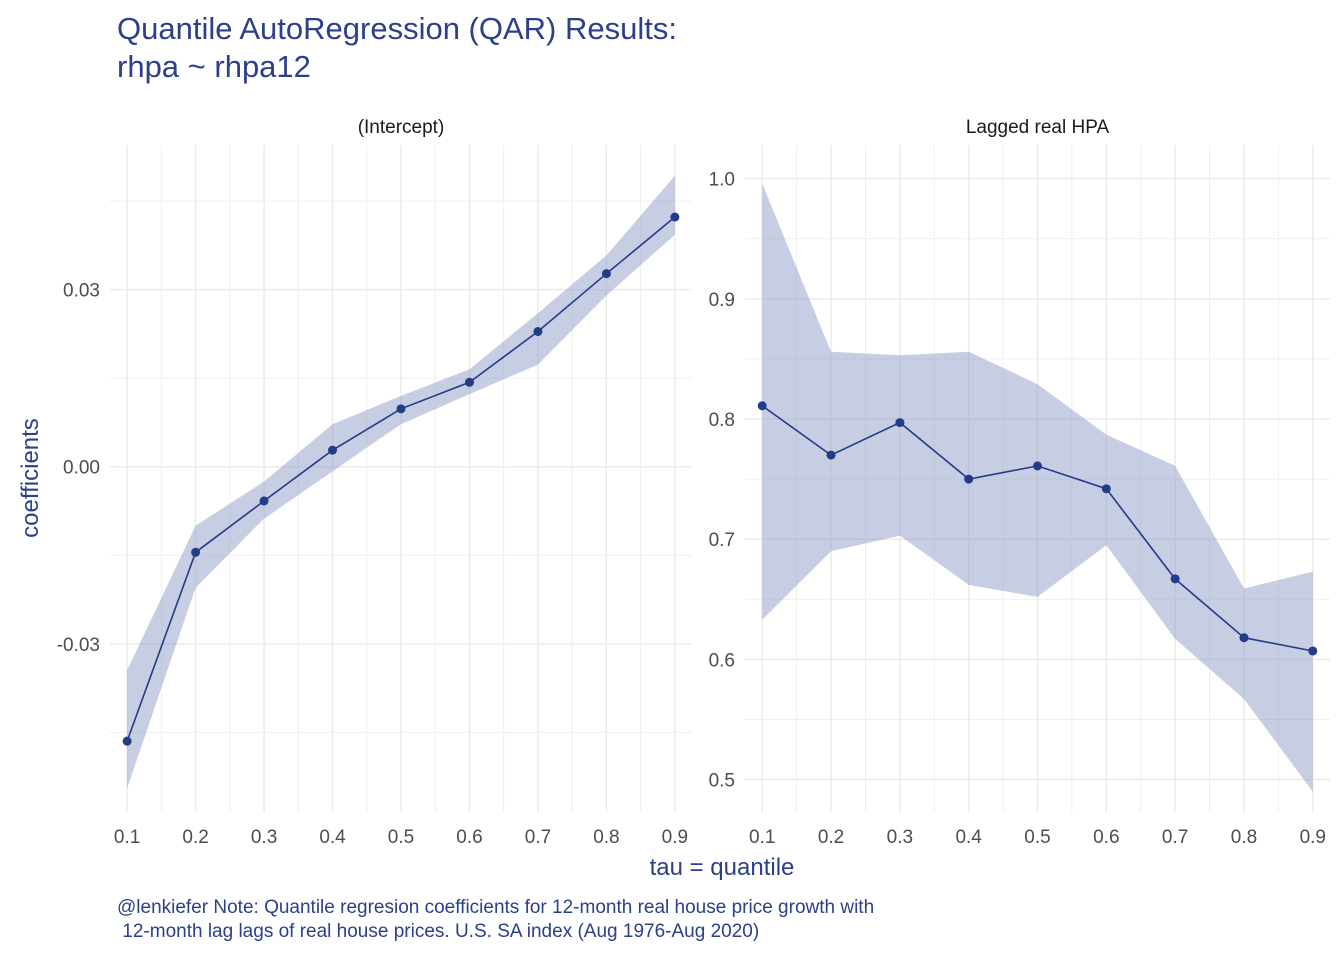 The image size is (1344, 960). What do you see at coordinates (1038, 127) in the screenshot?
I see `facet-strip-label: Lagged real HPA` at bounding box center [1038, 127].